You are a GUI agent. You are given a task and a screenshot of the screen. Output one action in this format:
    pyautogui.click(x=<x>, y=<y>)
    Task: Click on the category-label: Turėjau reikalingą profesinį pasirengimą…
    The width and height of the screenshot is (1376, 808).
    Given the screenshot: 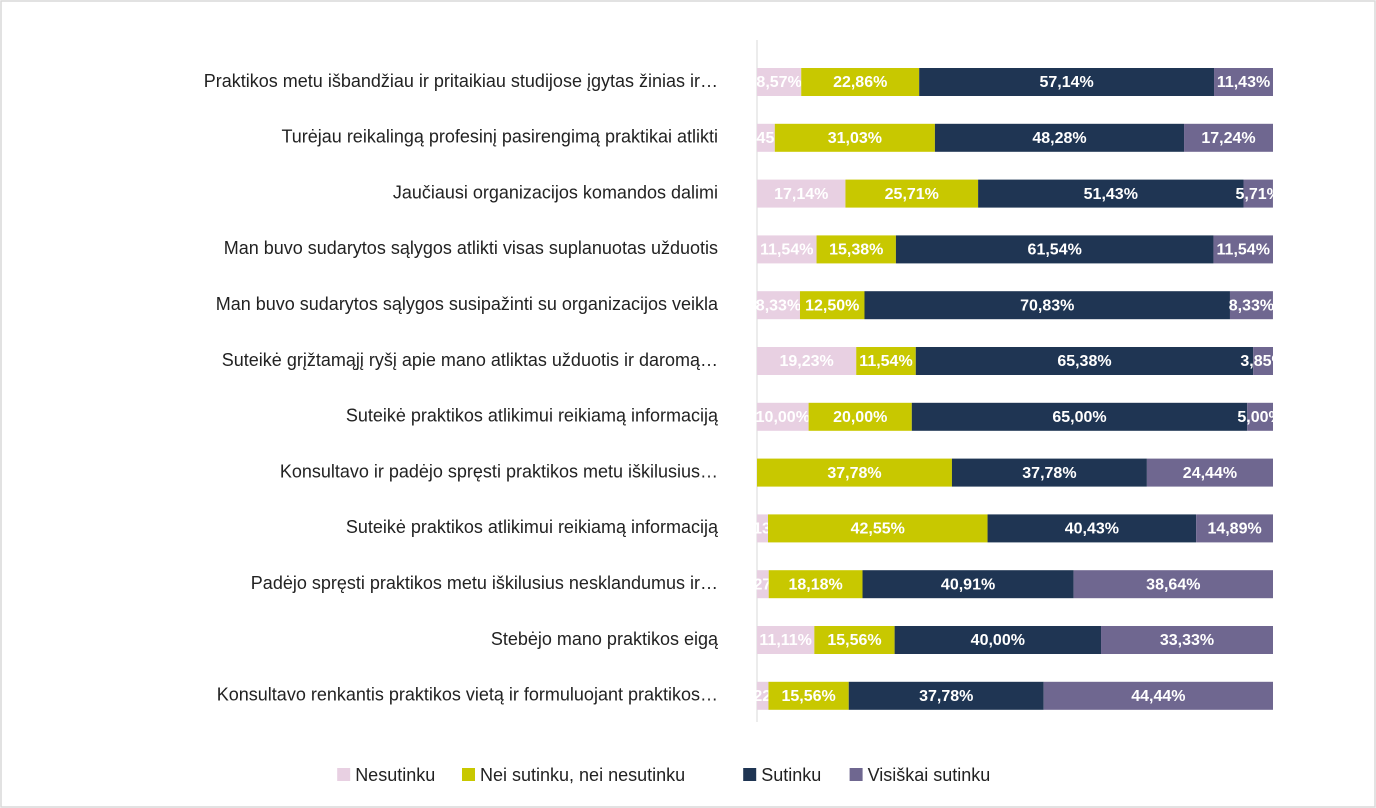 What is the action you would take?
    pyautogui.click(x=499, y=137)
    